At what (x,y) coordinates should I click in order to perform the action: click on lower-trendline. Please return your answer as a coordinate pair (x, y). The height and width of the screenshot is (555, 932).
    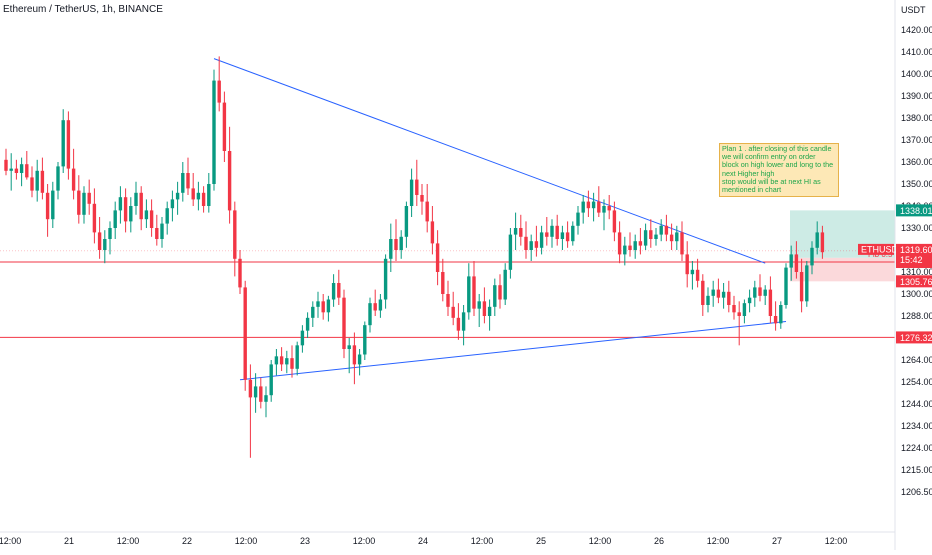
    Looking at the image, I should click on (513, 351).